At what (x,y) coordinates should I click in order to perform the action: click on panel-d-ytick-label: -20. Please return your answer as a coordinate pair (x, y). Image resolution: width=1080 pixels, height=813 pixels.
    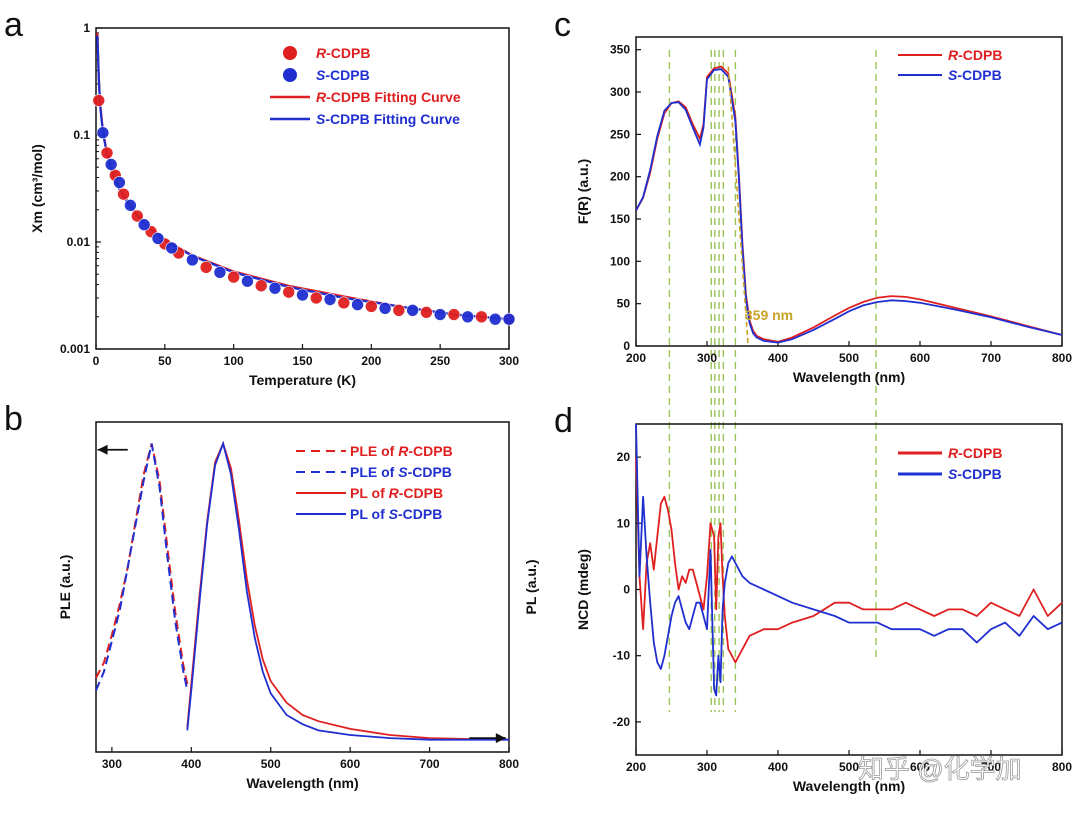
    Looking at the image, I should click on (622, 722).